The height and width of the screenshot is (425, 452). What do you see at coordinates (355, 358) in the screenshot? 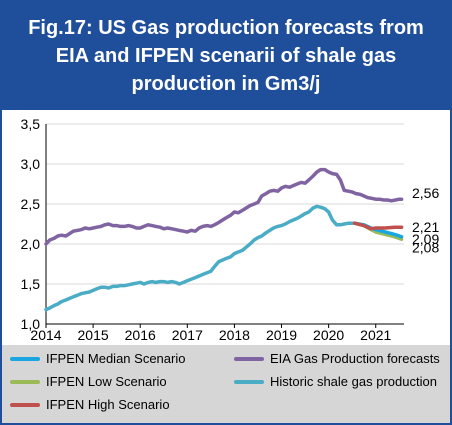
I see `legend-label: EIA Gas Production forecasts` at bounding box center [355, 358].